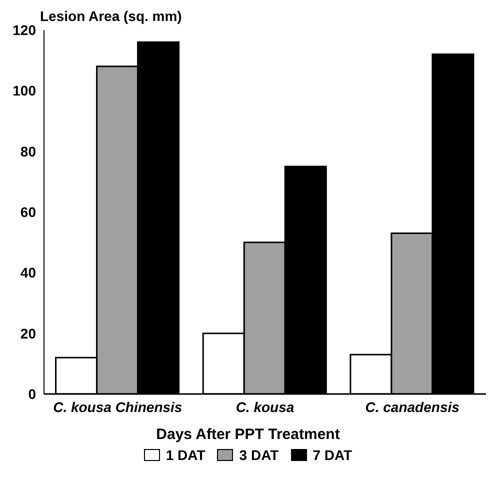 This screenshot has width=490, height=493. What do you see at coordinates (265, 406) in the screenshot?
I see `x-tick-label: C. kousa` at bounding box center [265, 406].